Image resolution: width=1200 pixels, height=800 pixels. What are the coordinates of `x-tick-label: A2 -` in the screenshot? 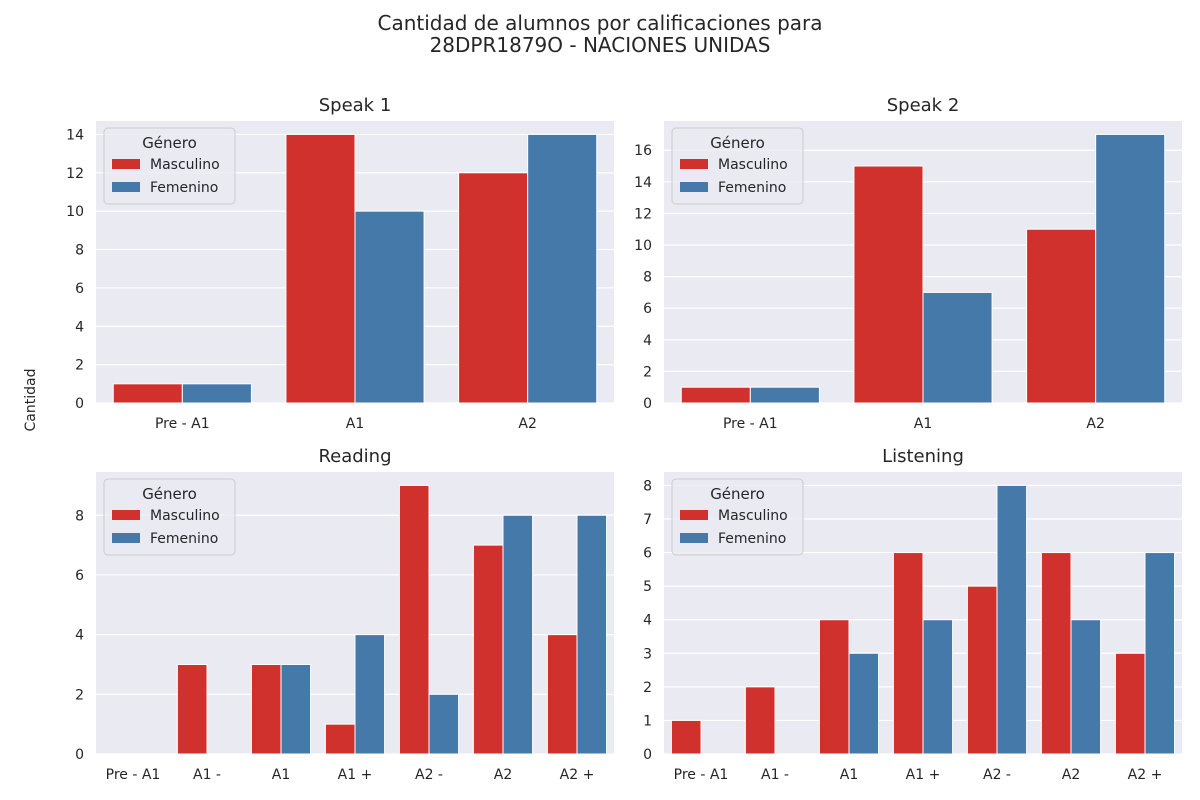 It's located at (429, 775).